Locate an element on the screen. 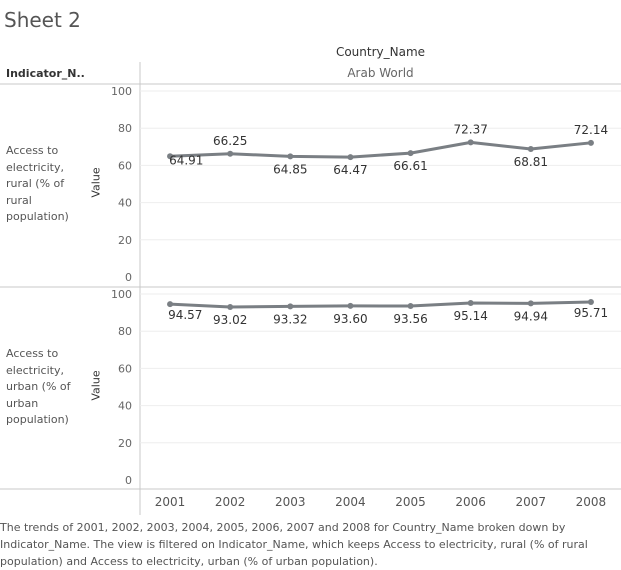  x-tick-label: 2007 is located at coordinates (531, 502).